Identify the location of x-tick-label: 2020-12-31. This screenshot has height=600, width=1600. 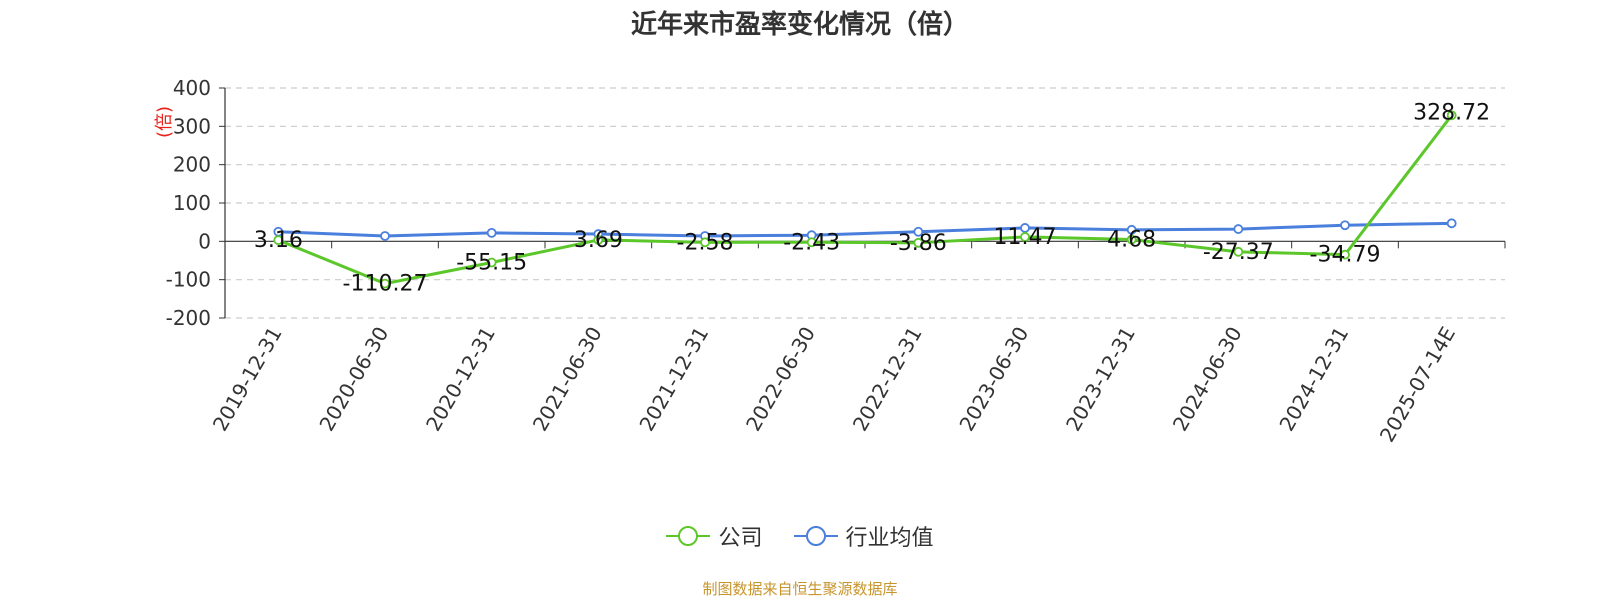
(460, 378).